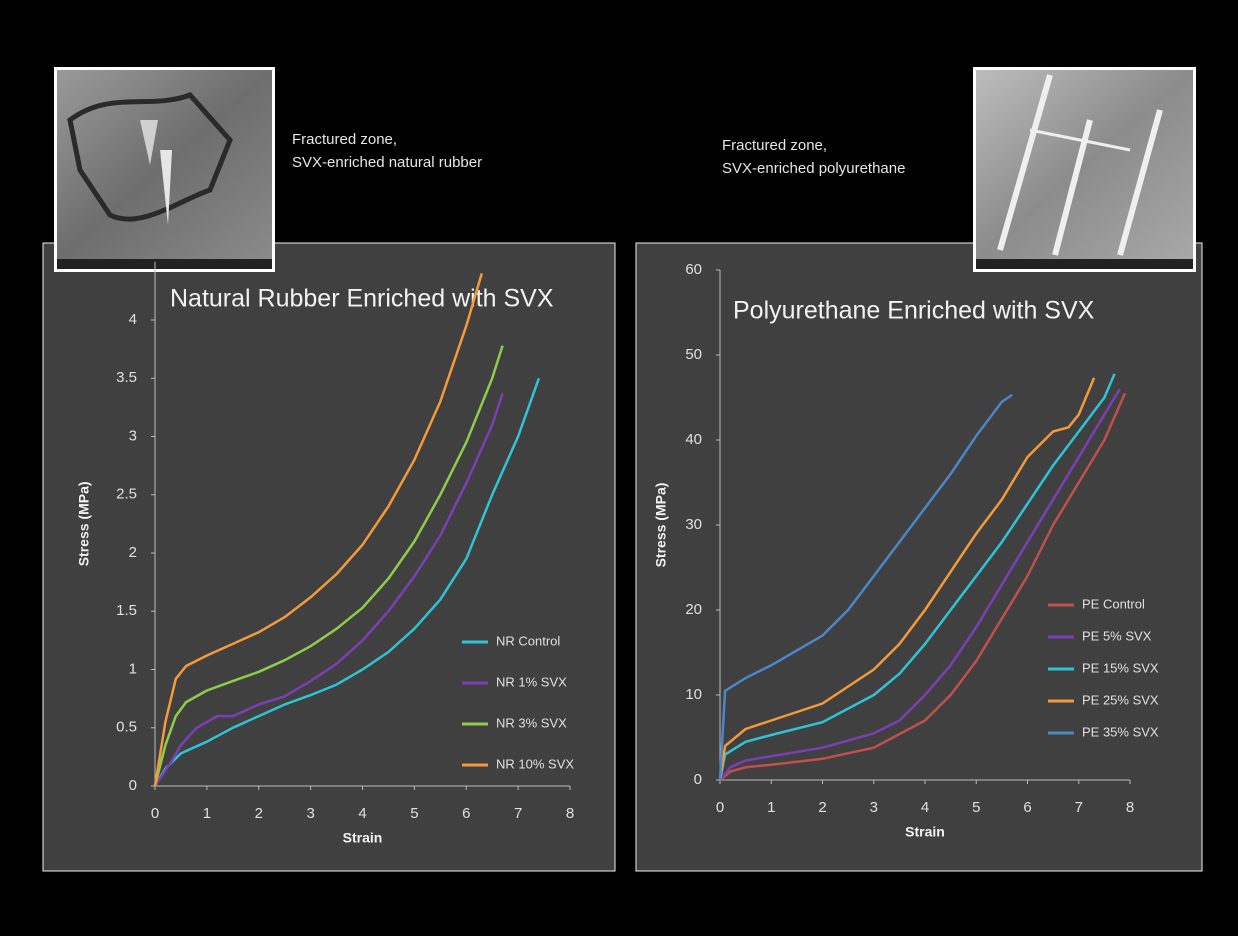  What do you see at coordinates (693, 694) in the screenshot?
I see `y-tick-label: 10` at bounding box center [693, 694].